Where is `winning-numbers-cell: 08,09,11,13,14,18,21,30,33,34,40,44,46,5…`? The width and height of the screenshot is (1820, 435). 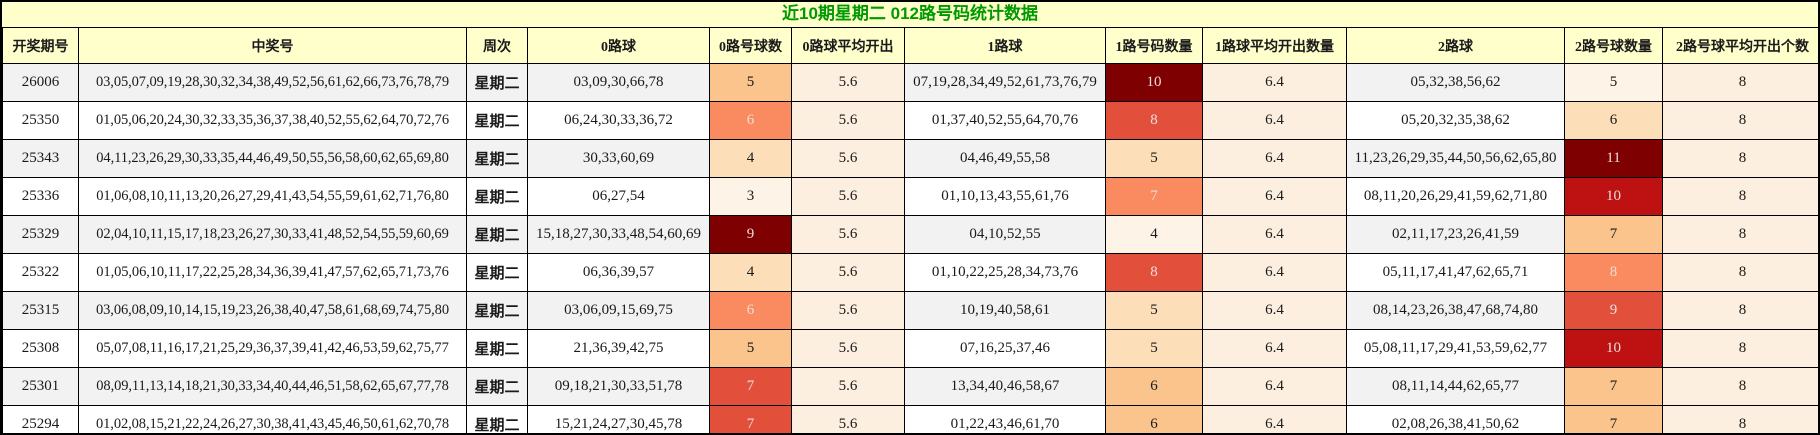 winning-numbers-cell: 08,09,11,13,14,18,21,30,33,34,40,44,46,5… is located at coordinates (272, 386).